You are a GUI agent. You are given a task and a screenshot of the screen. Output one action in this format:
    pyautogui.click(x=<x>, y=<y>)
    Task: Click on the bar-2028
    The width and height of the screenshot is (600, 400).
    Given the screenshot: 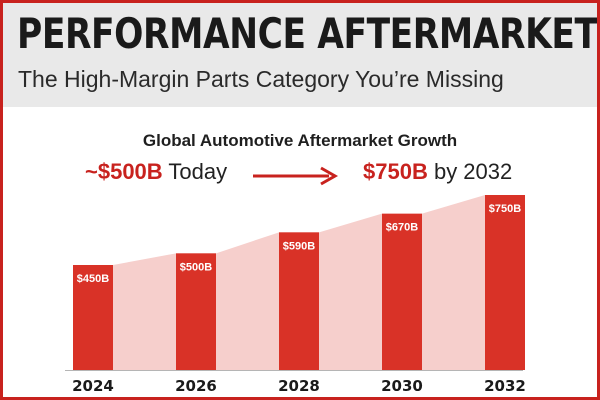 What is the action you would take?
    pyautogui.click(x=299, y=301)
    